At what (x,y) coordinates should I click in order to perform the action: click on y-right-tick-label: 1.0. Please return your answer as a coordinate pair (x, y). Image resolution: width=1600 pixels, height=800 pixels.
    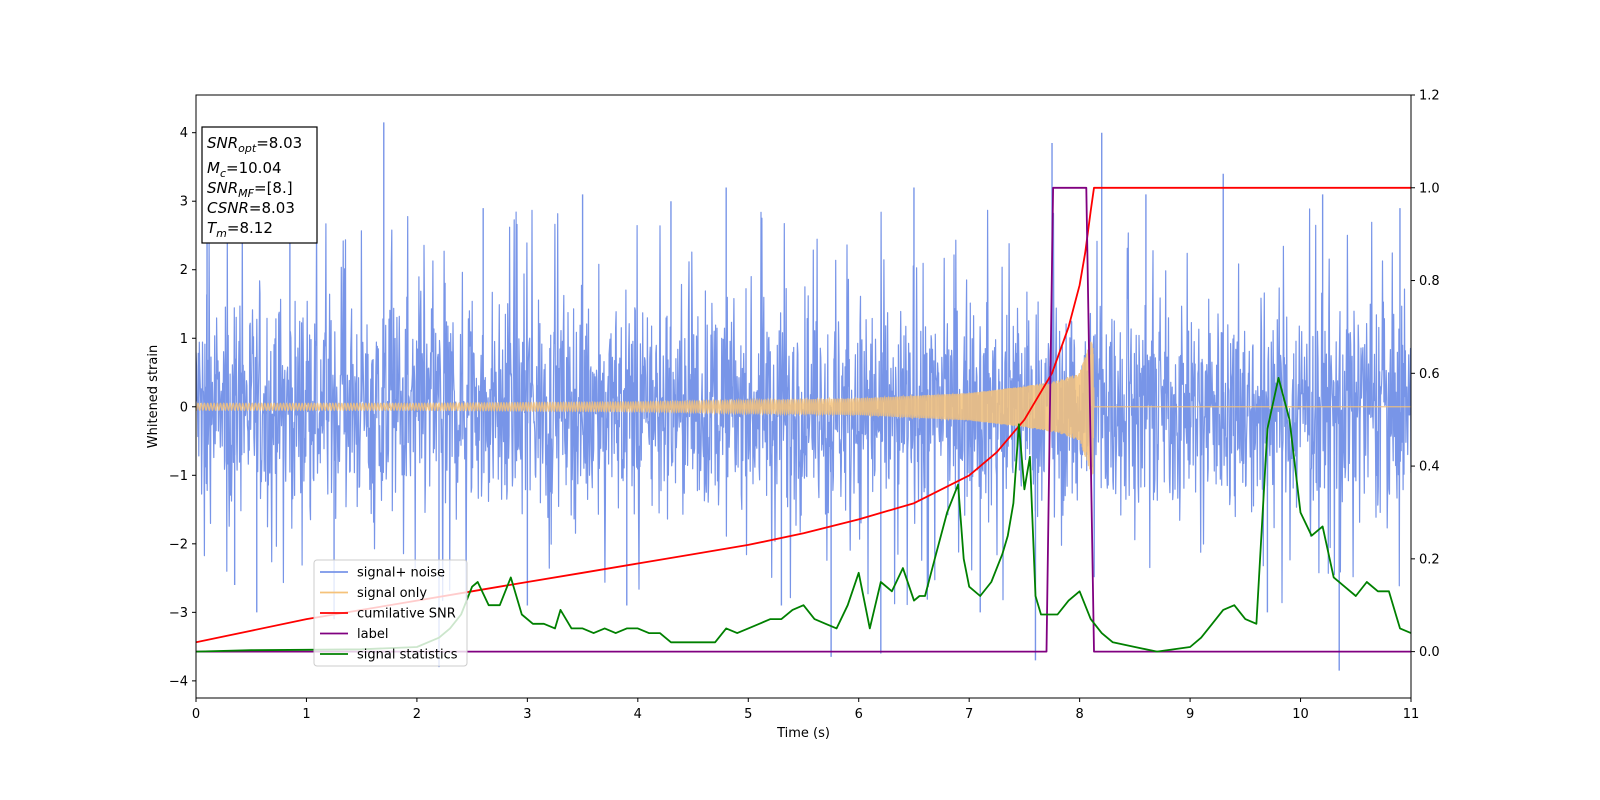
    Looking at the image, I should click on (1429, 188).